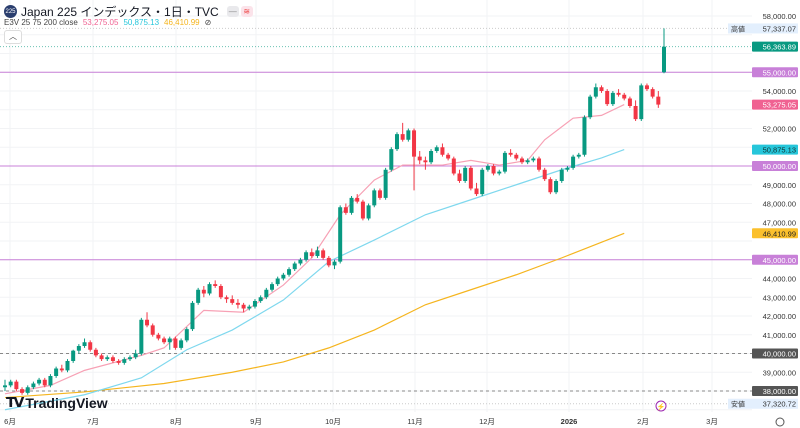  Describe the element at coordinates (779, 279) in the screenshot. I see `y-tick-label: 44,000.00` at that location.